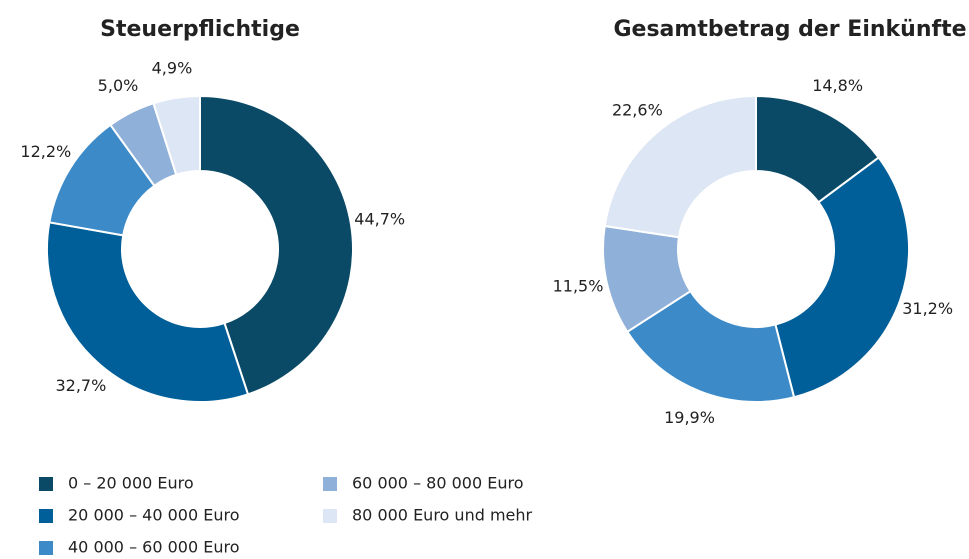 The image size is (969, 559). Describe the element at coordinates (154, 547) in the screenshot. I see `legend-label: 40 000 – 60 000 Euro` at that location.